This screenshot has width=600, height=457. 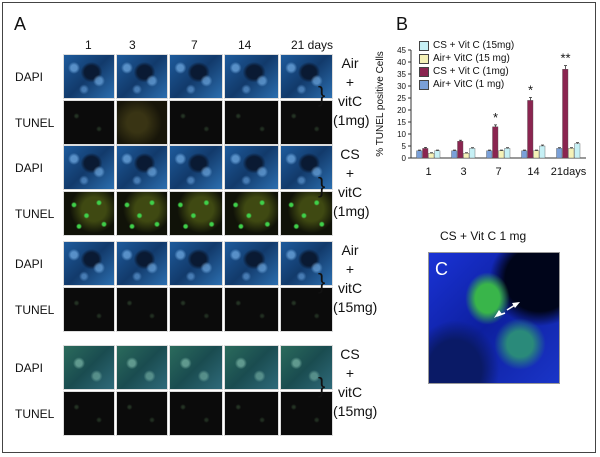 I want to click on y-tick-label: 35, so click(x=401, y=74).